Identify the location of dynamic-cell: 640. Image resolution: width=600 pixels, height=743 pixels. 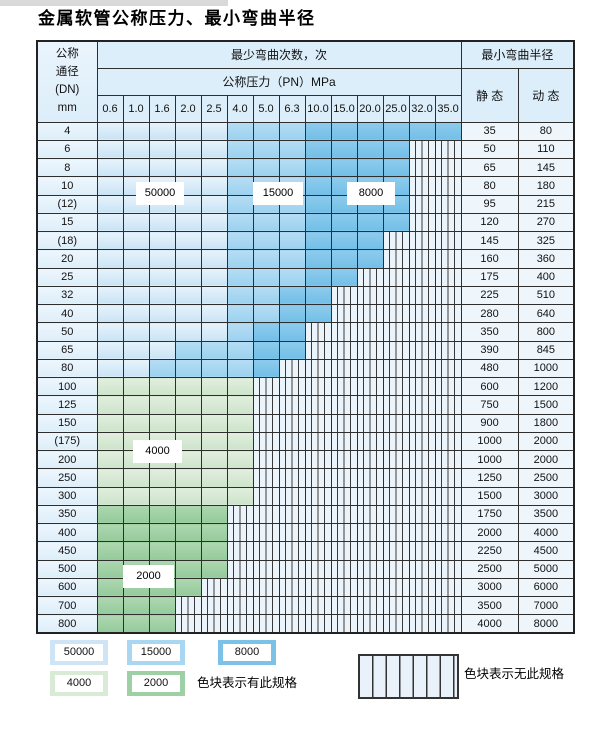
(546, 313).